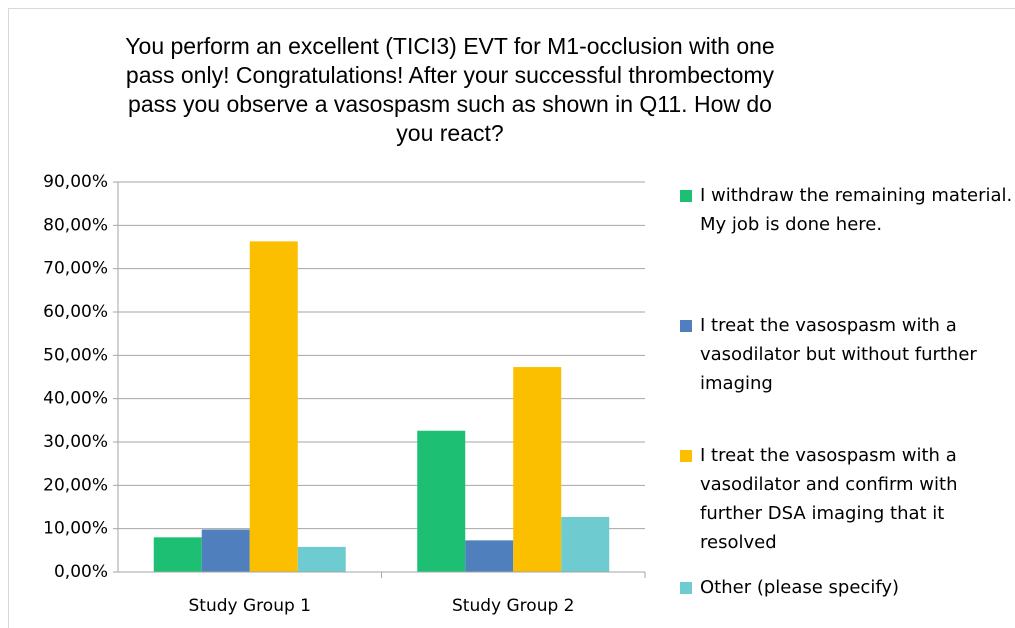 Image resolution: width=1015 pixels, height=628 pixels. Describe the element at coordinates (75, 355) in the screenshot. I see `y-tick-label: 50,00%` at that location.